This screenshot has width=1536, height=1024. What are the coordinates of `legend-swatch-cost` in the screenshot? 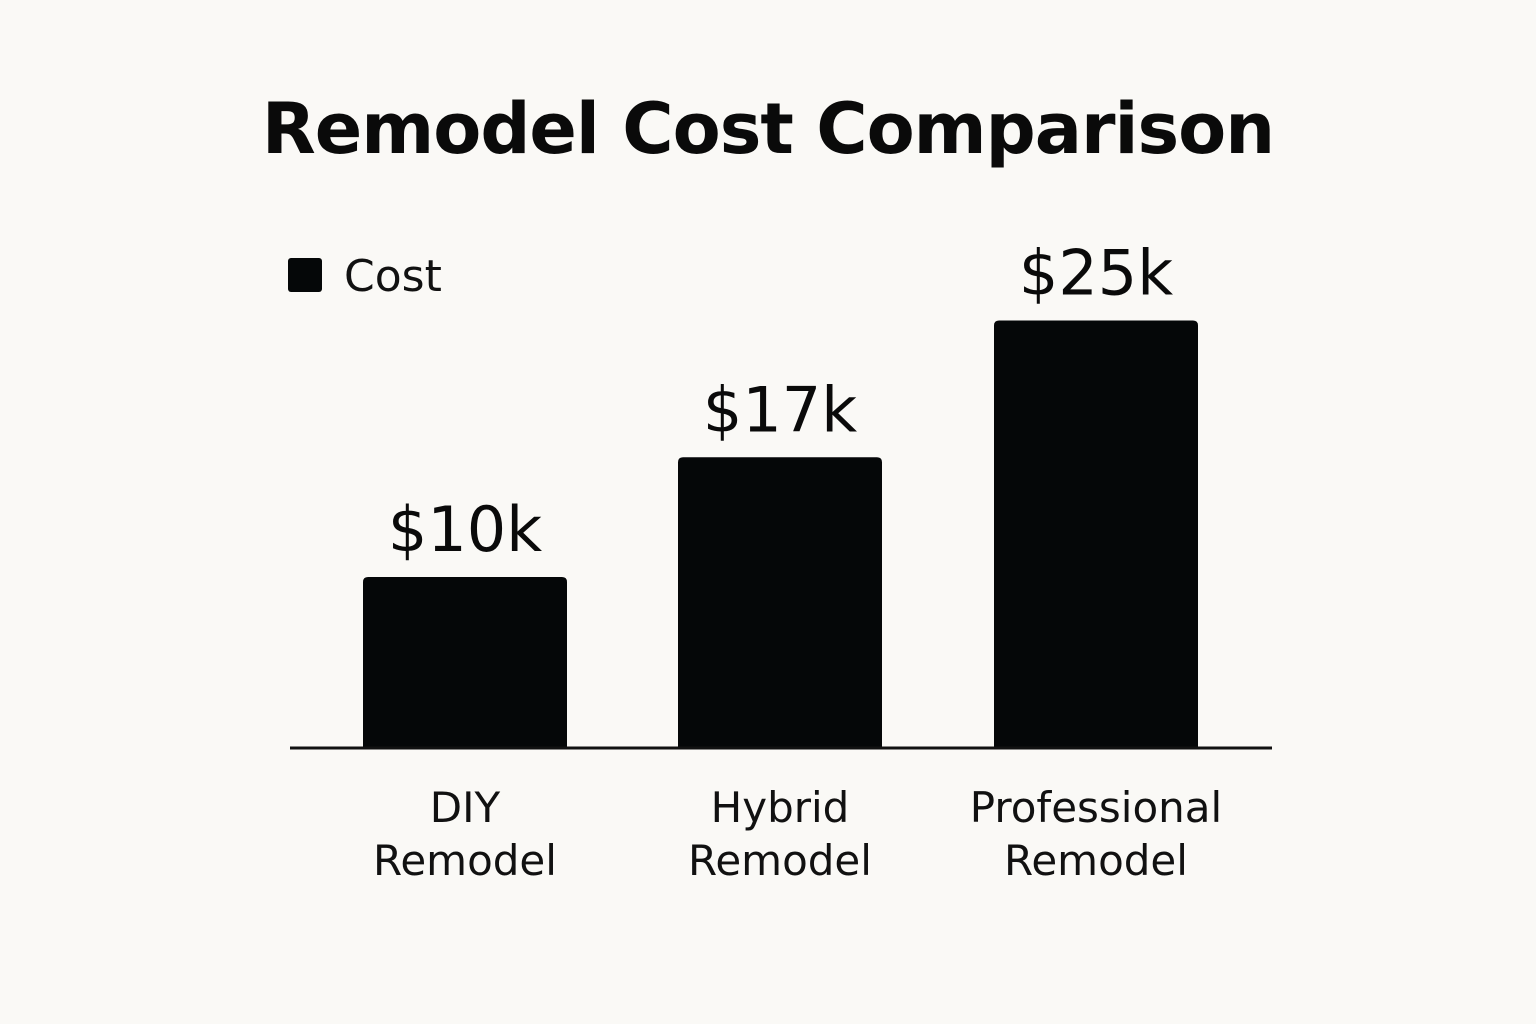 It's located at (305, 275).